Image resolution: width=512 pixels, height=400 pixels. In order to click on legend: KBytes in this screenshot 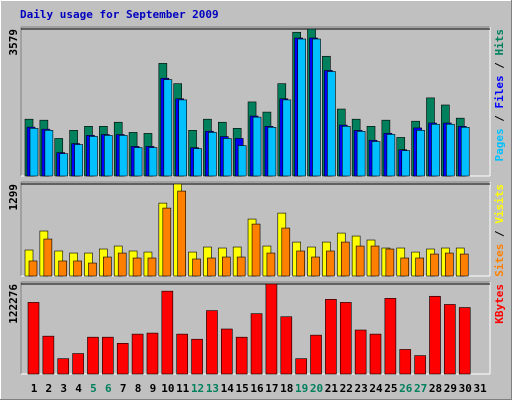, I will do `click(499, 304)`.